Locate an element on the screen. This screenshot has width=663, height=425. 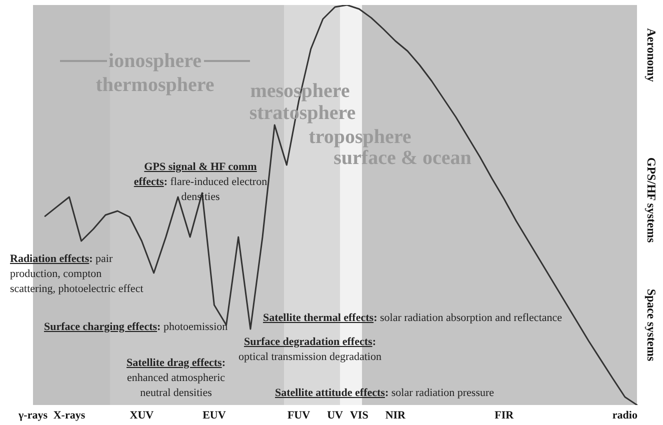
x-tick-label: X-rays is located at coordinates (69, 415).